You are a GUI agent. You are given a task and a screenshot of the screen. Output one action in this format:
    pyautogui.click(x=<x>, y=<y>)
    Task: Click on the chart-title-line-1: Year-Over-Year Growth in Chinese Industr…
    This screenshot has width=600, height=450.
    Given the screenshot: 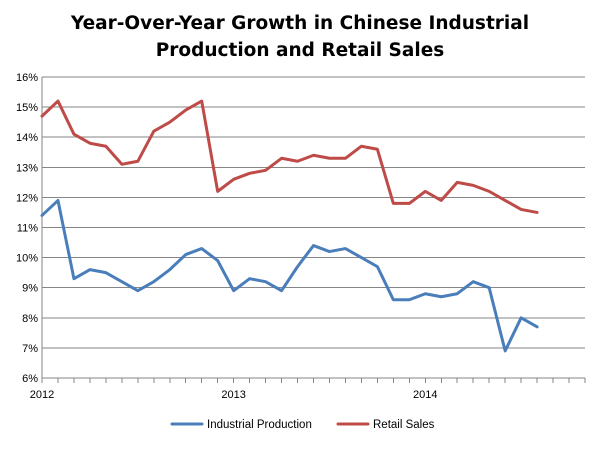 What is the action you would take?
    pyautogui.click(x=300, y=23)
    